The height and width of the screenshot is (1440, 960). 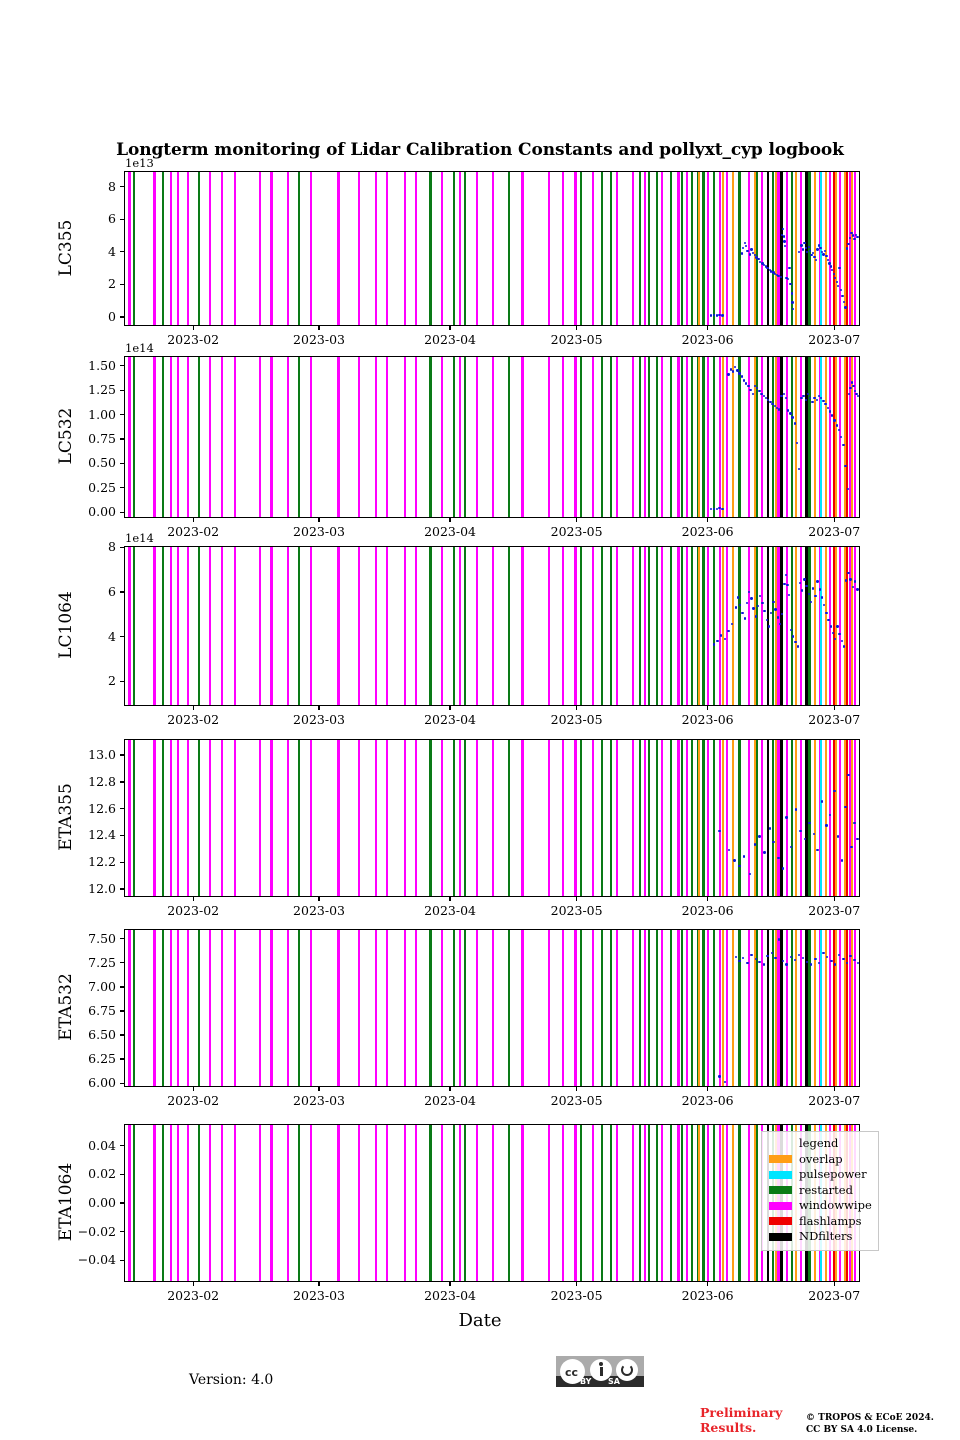 What do you see at coordinates (820, 1160) in the screenshot?
I see `legend-item-overlap: overlap` at bounding box center [820, 1160].